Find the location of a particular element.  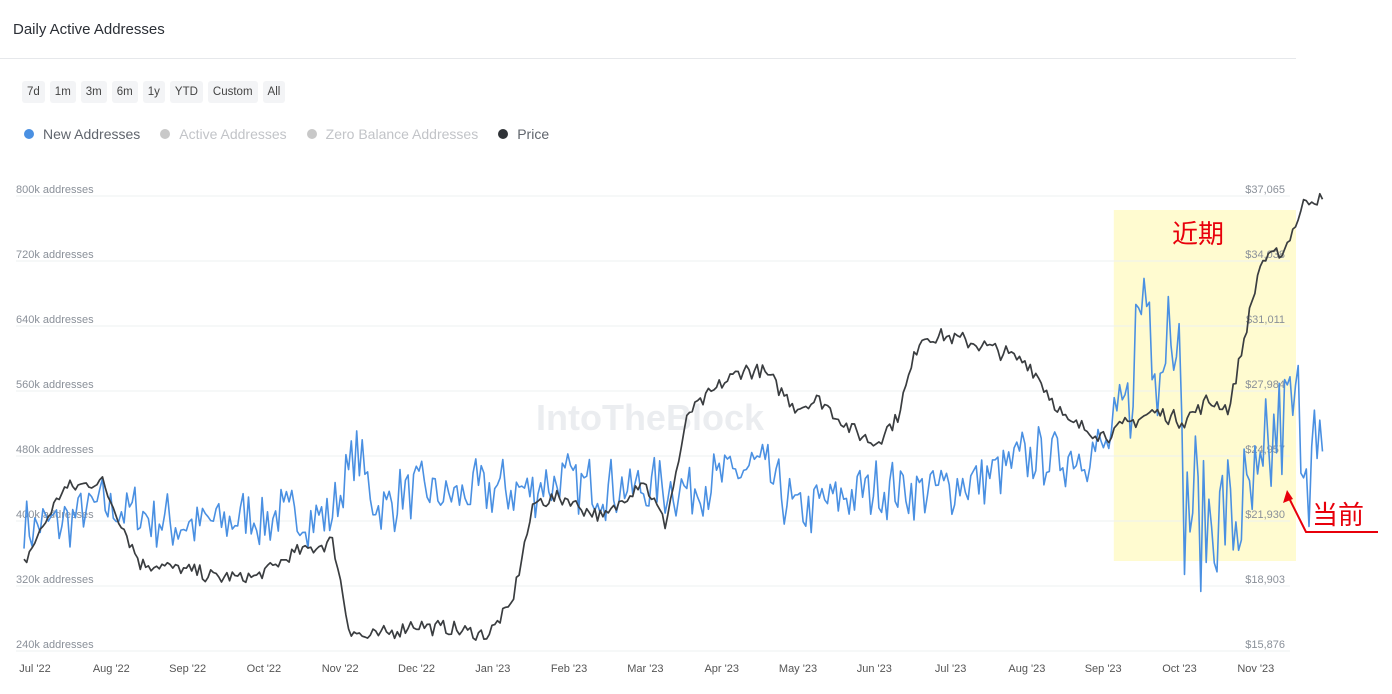

x-tick-label: Jul '23 is located at coordinates (950, 669).